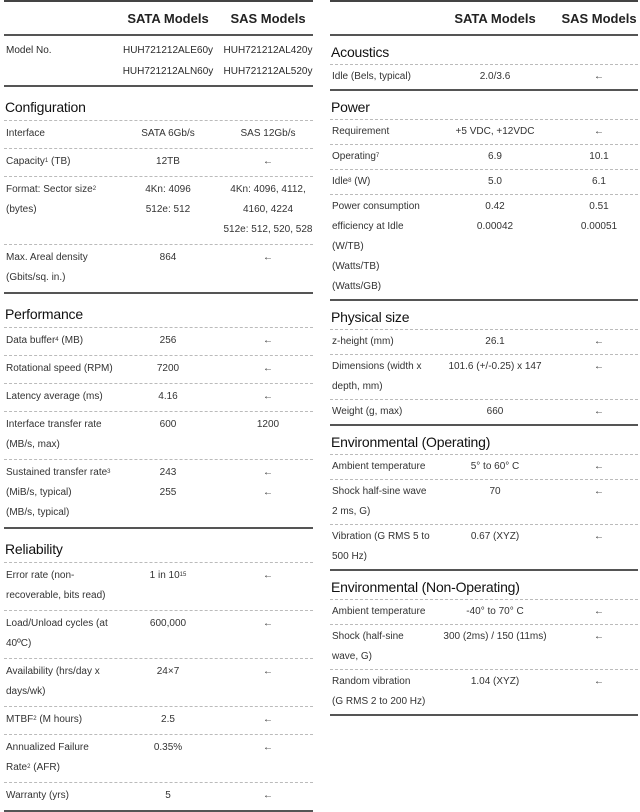 The height and width of the screenshot is (812, 640). I want to click on value-text: 255, so click(168, 492).